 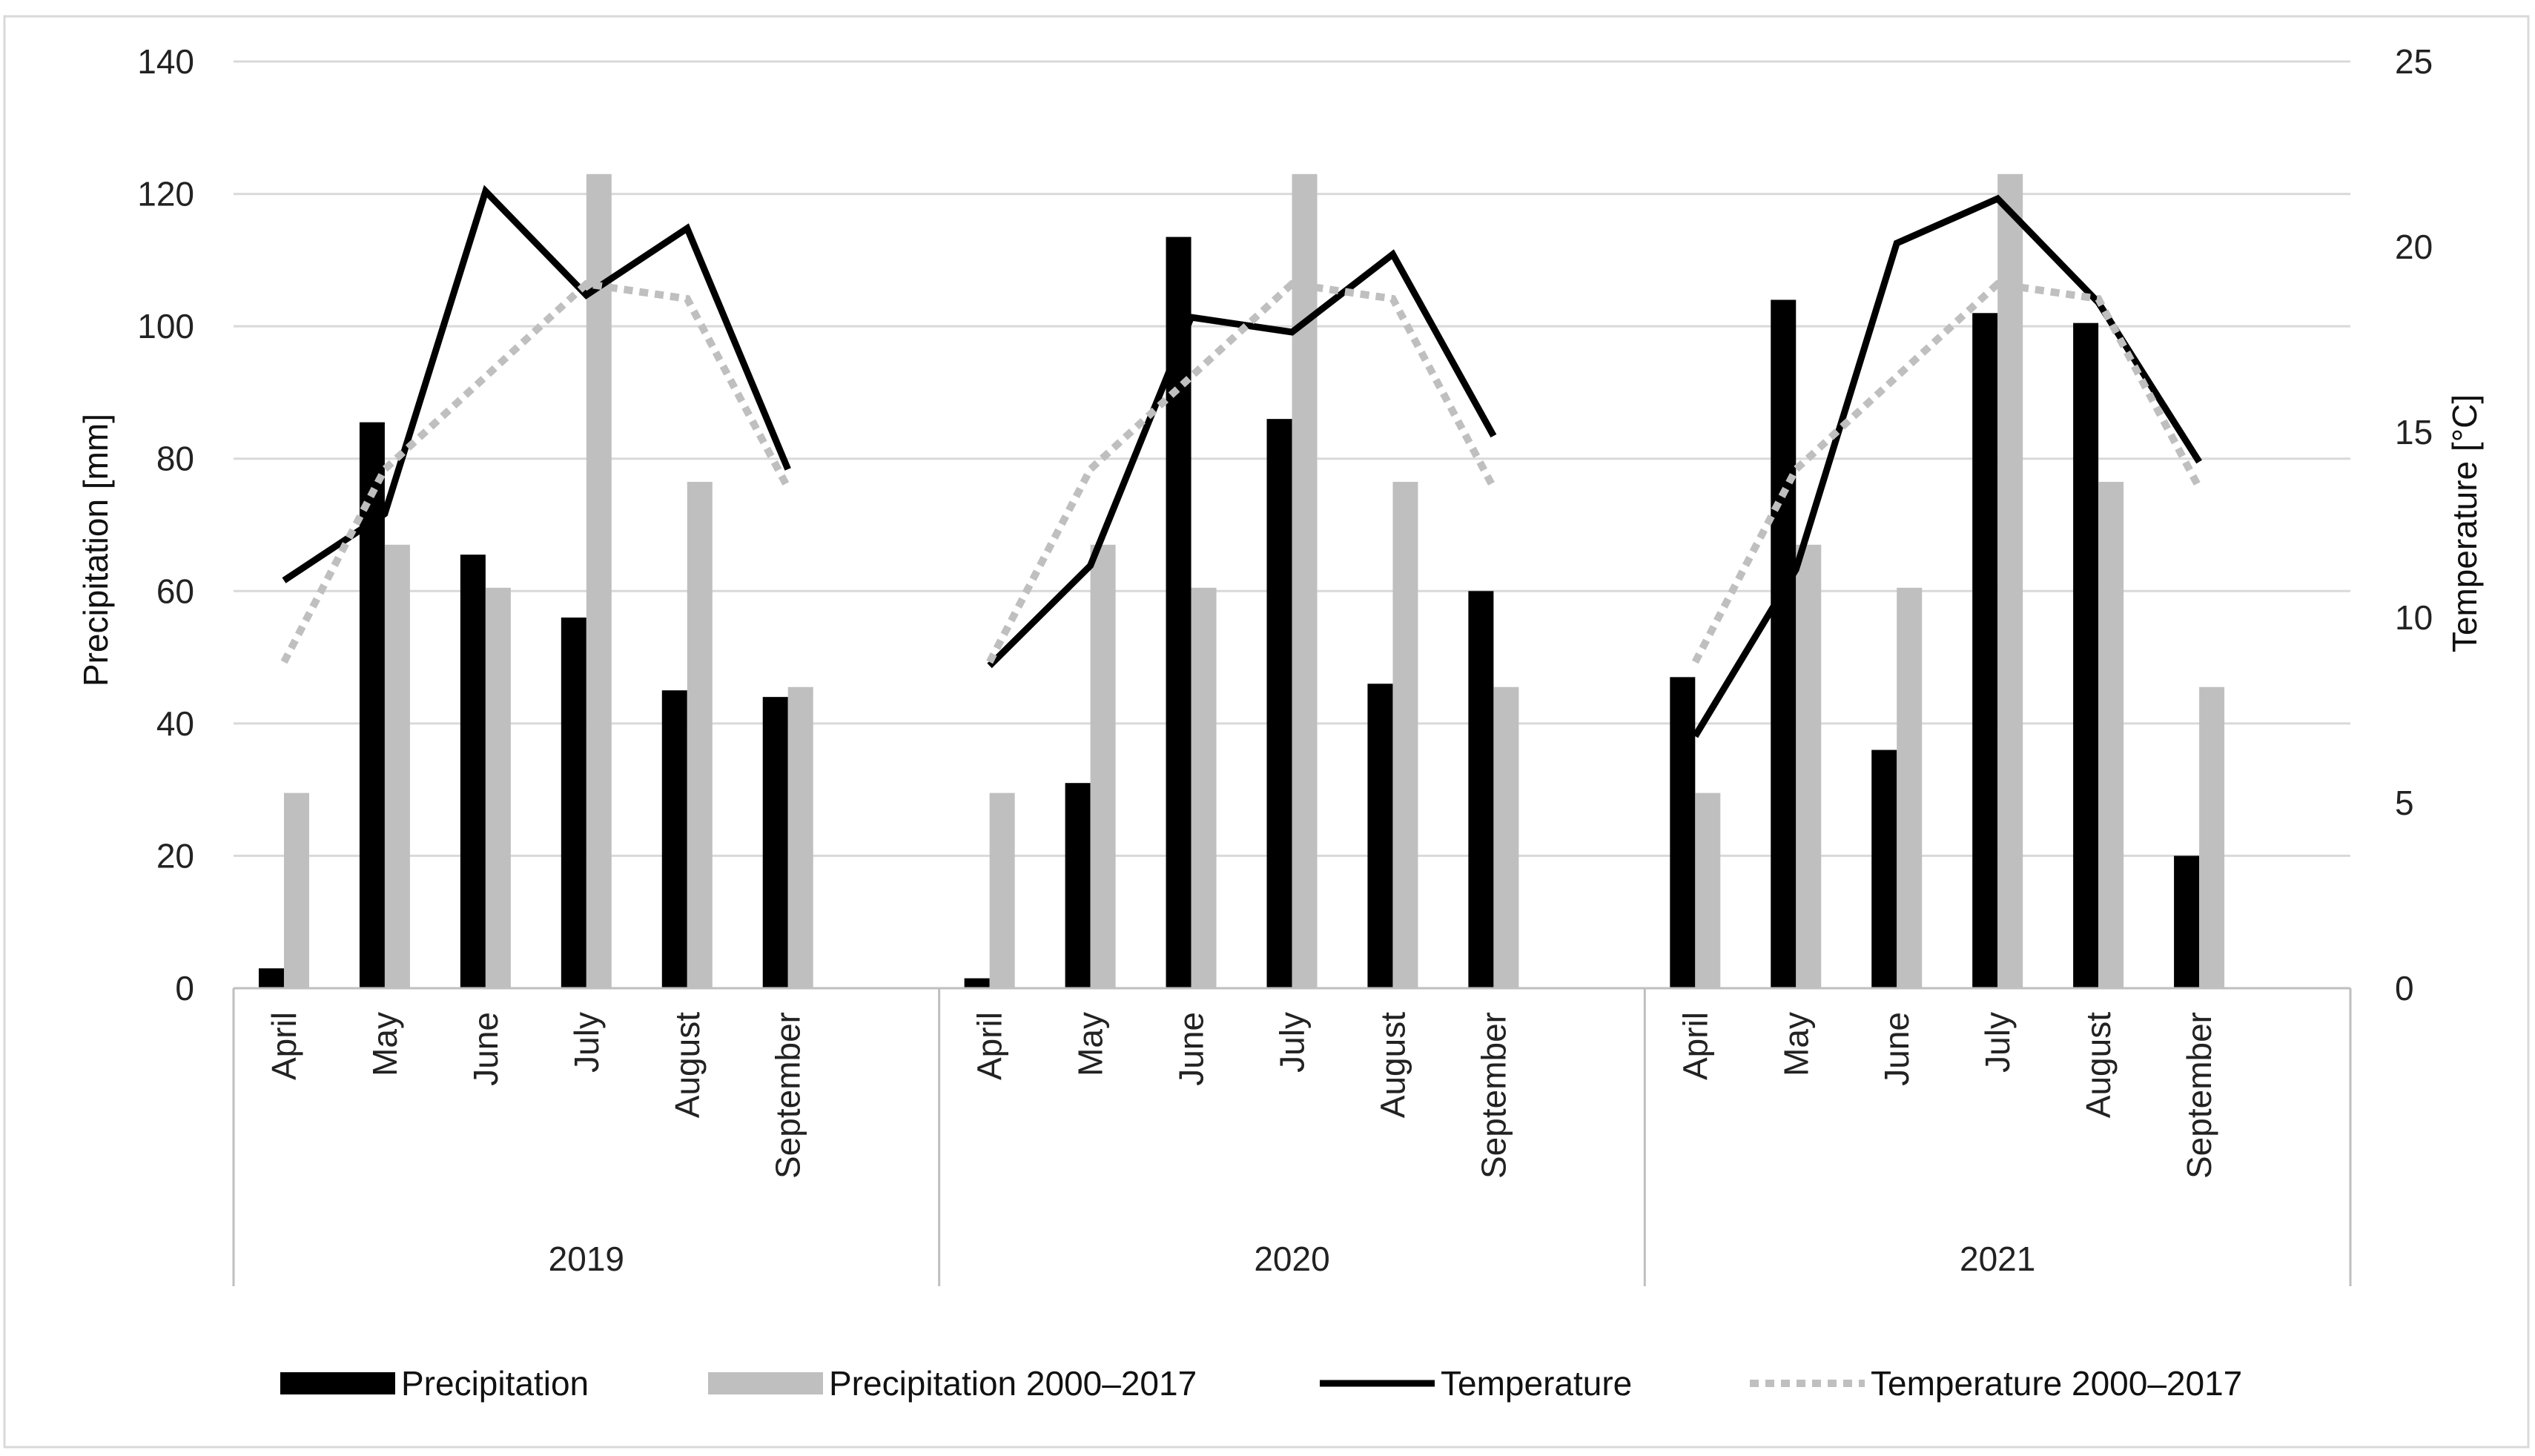 I want to click on legend-label: Temperature, so click(x=1536, y=1384).